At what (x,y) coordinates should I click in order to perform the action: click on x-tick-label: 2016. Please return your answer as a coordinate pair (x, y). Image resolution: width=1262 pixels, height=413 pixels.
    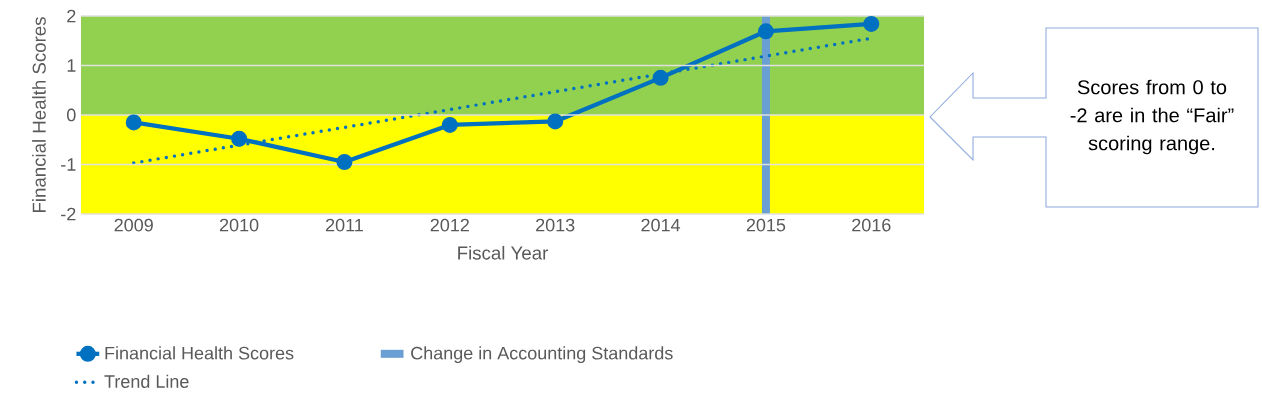
    Looking at the image, I should click on (871, 225).